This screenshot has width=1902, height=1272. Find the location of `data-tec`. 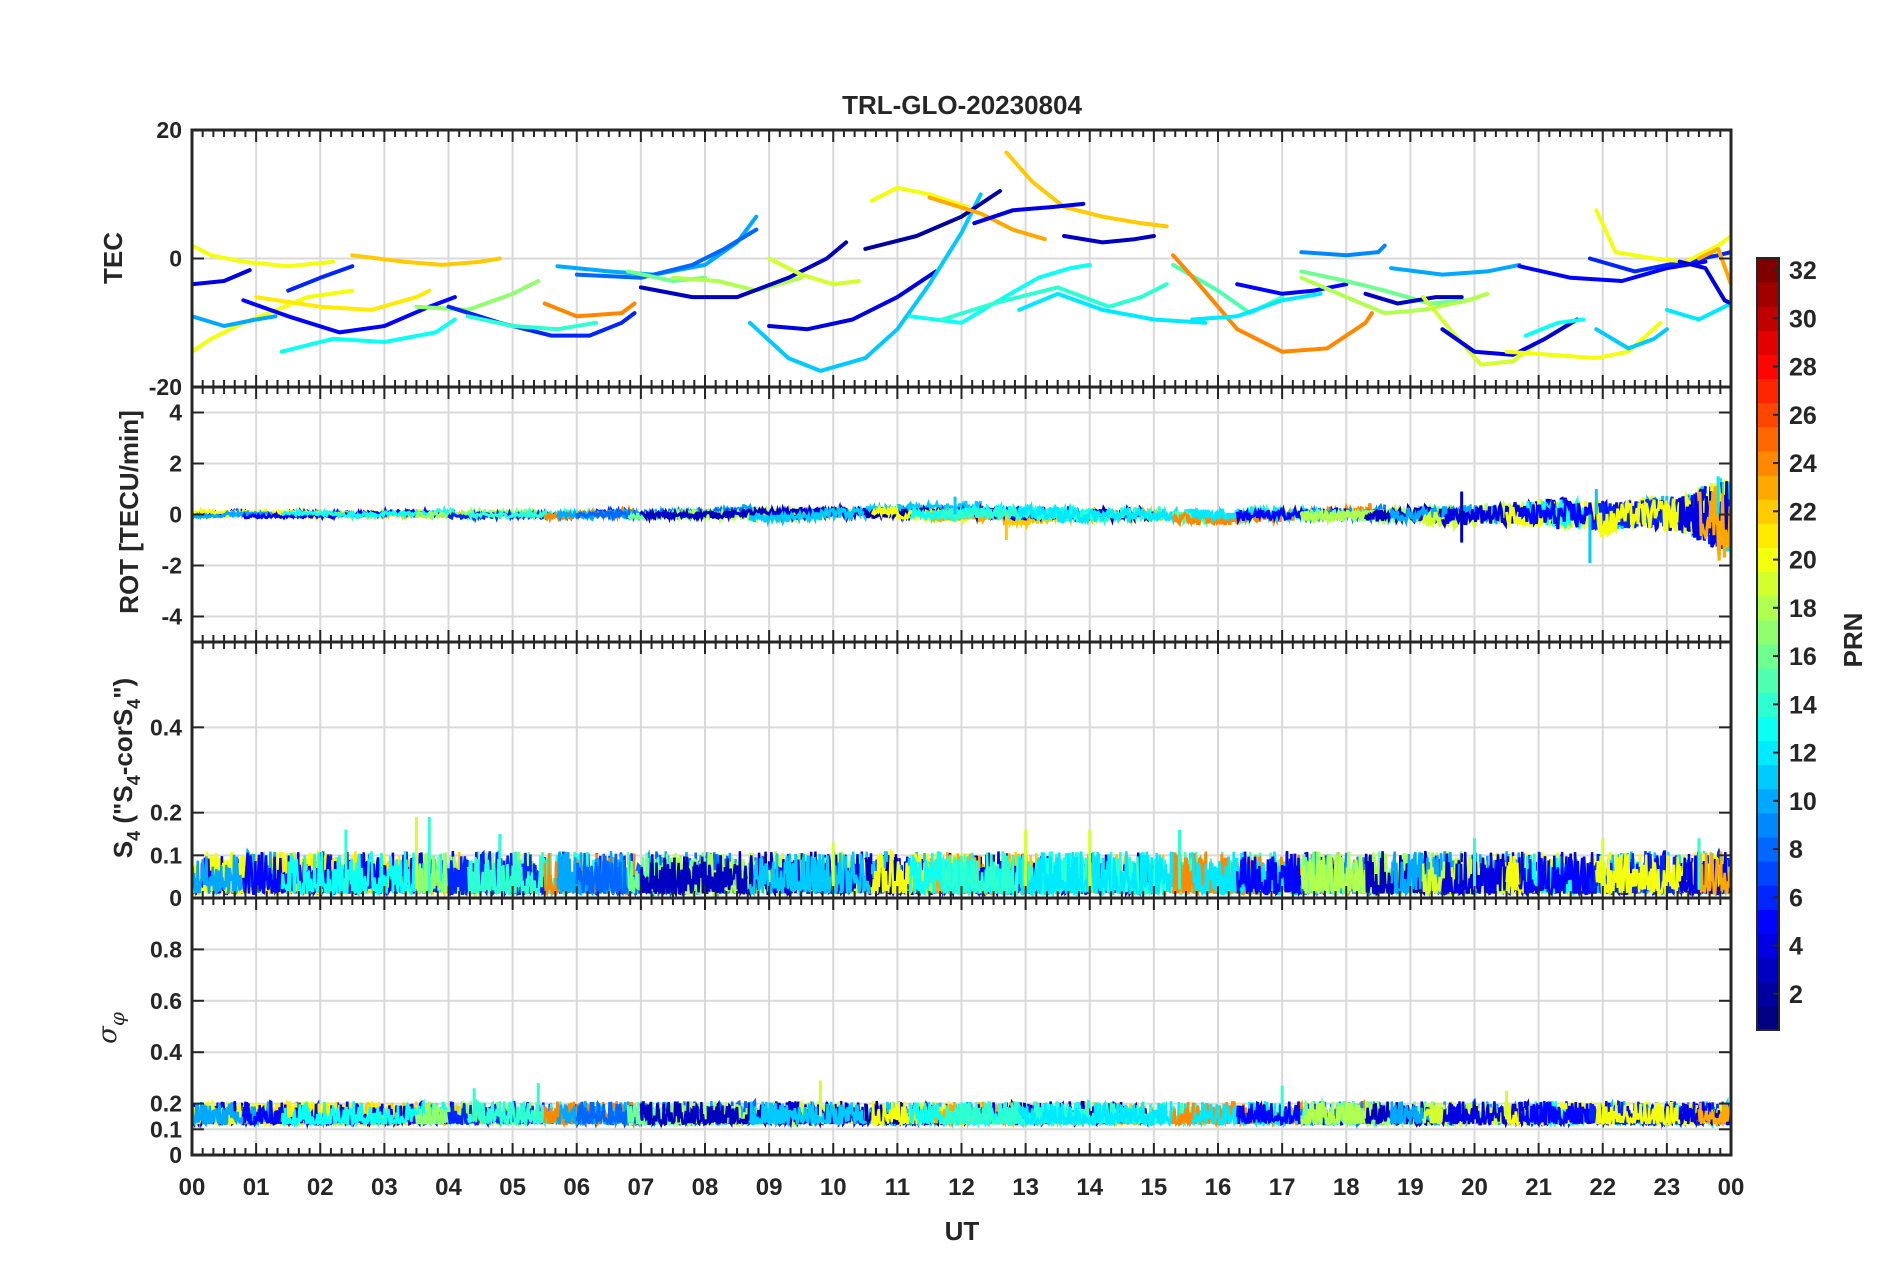

data-tec is located at coordinates (961, 261).